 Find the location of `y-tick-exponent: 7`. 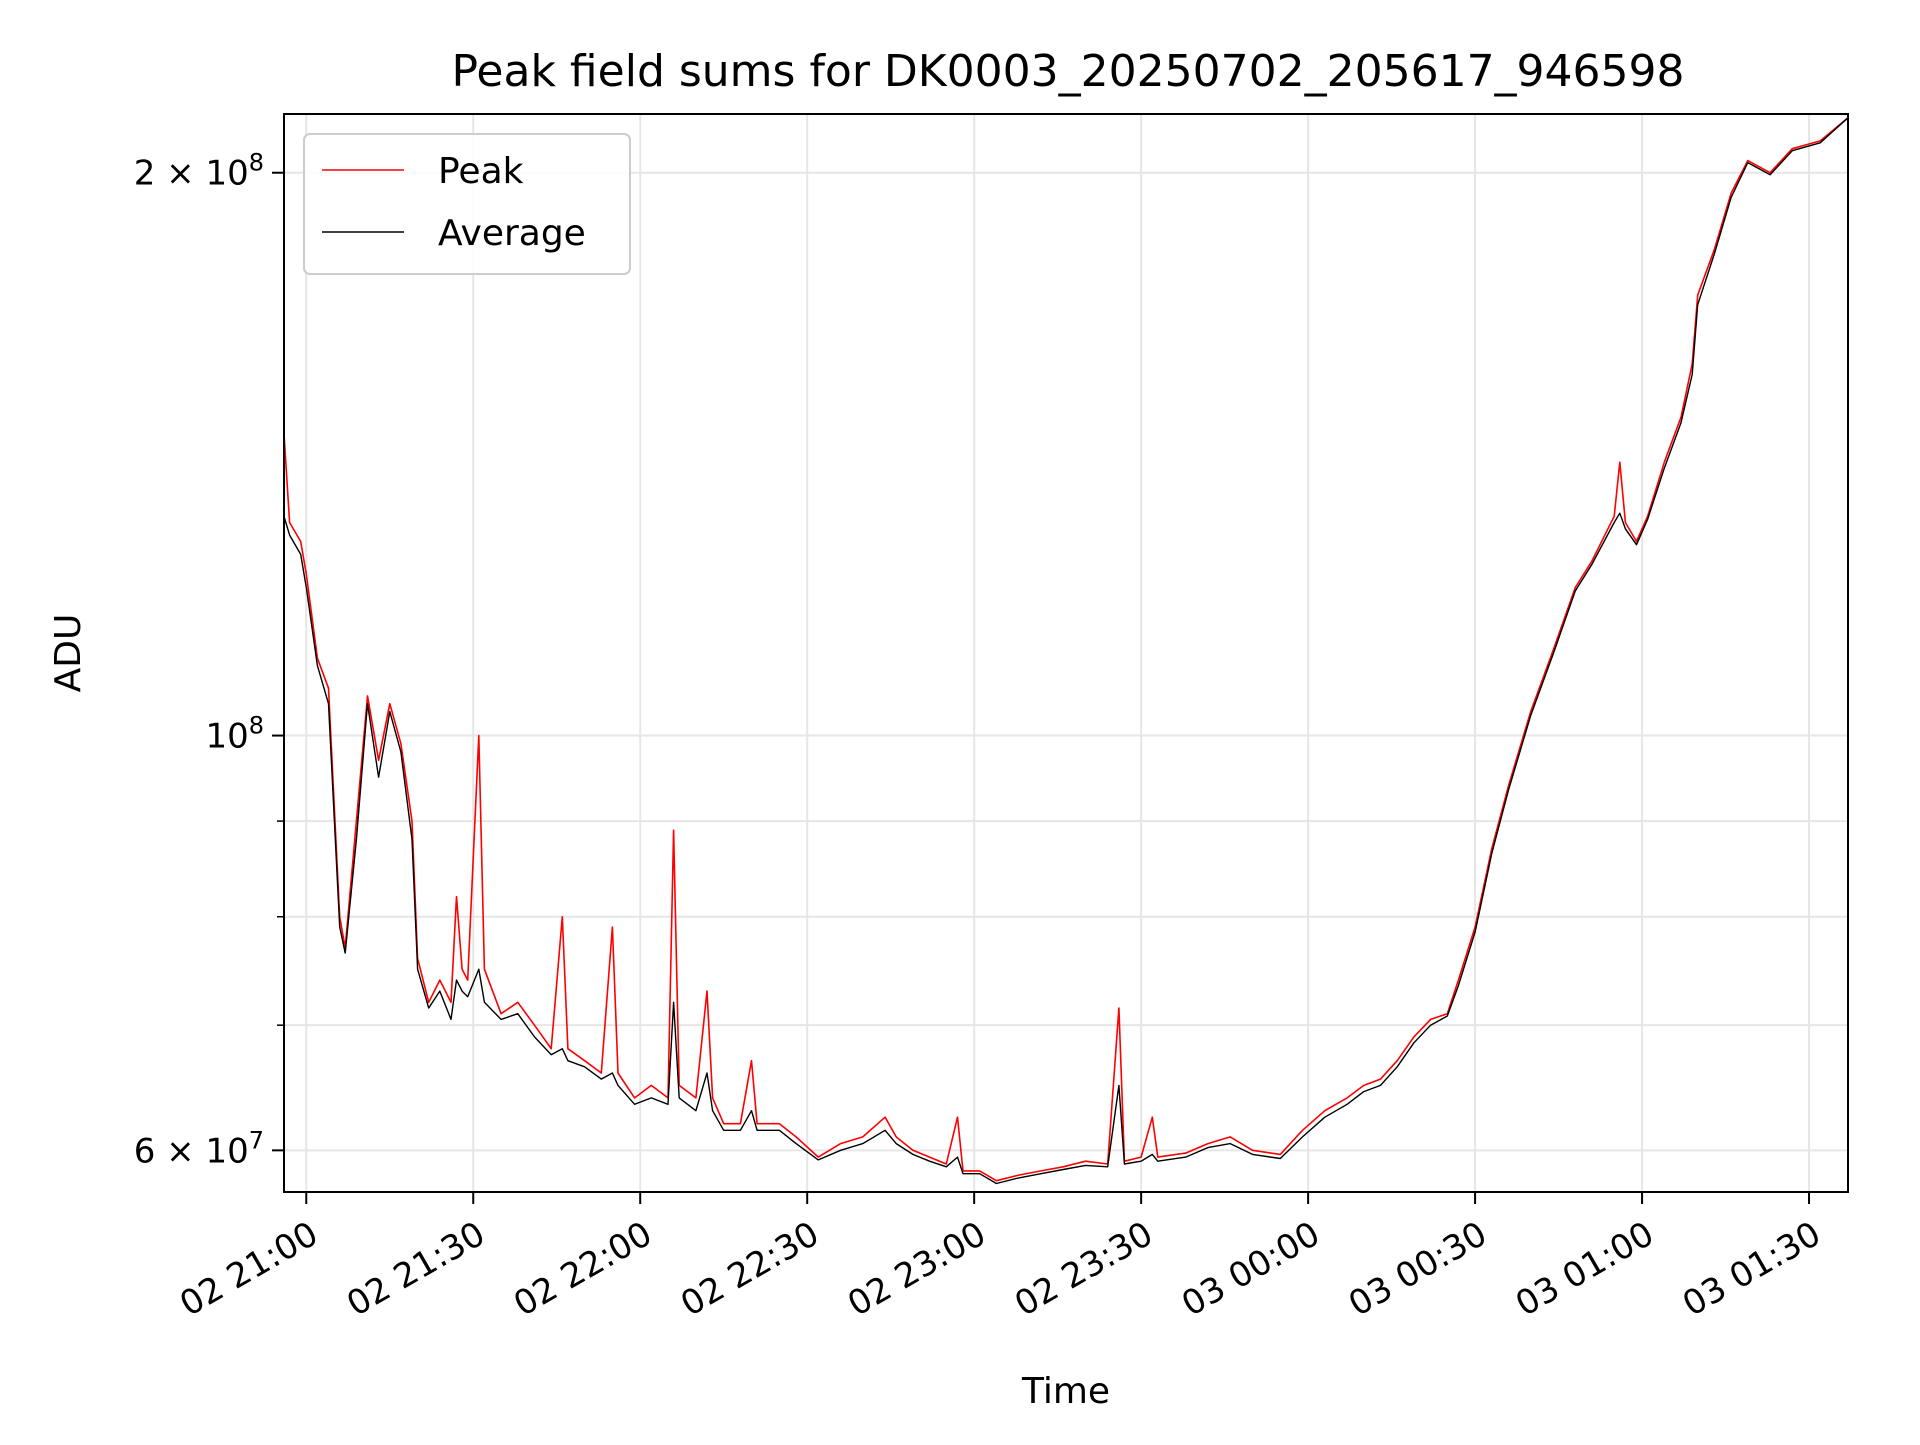

y-tick-exponent: 7 is located at coordinates (256, 1140).